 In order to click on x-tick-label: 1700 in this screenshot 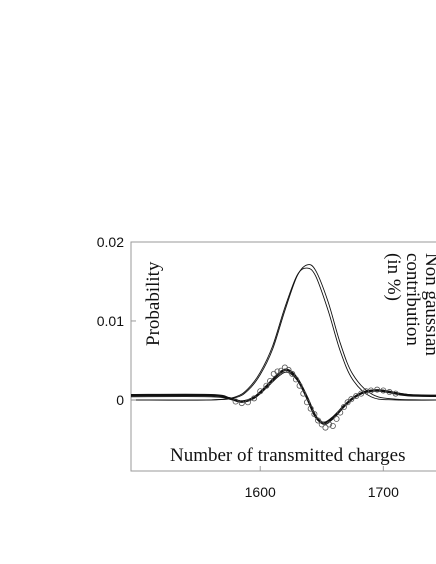, I will do `click(383, 492)`.